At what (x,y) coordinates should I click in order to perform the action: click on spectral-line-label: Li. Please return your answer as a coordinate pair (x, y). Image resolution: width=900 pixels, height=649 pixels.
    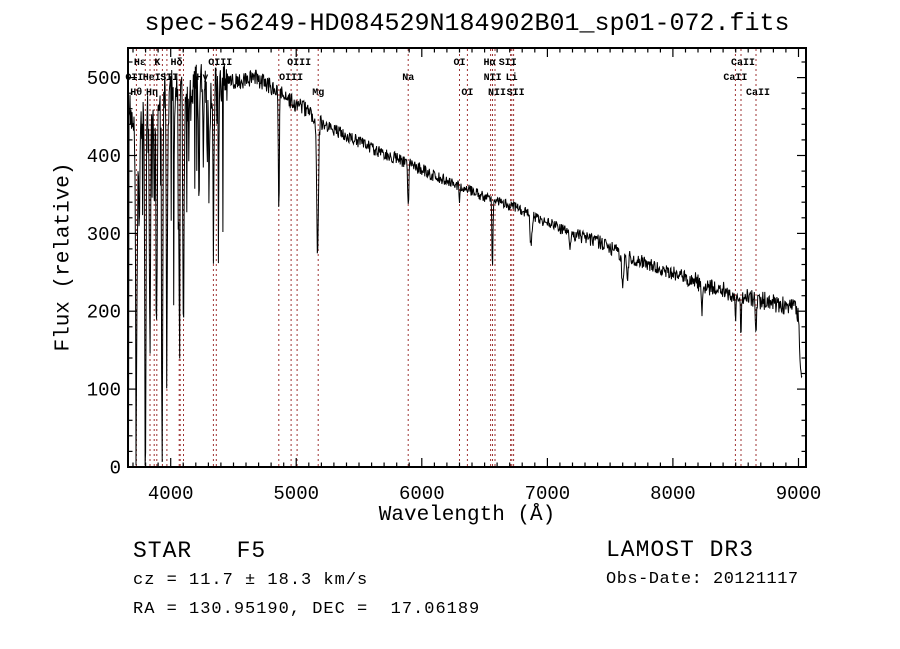
    Looking at the image, I should click on (512, 78).